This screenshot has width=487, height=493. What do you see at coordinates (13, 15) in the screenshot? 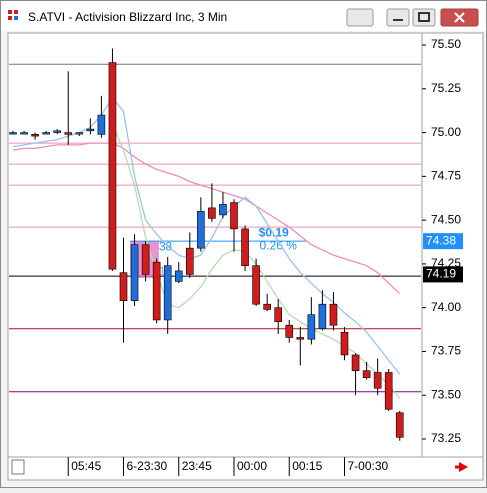
I see `app-icon` at bounding box center [13, 15].